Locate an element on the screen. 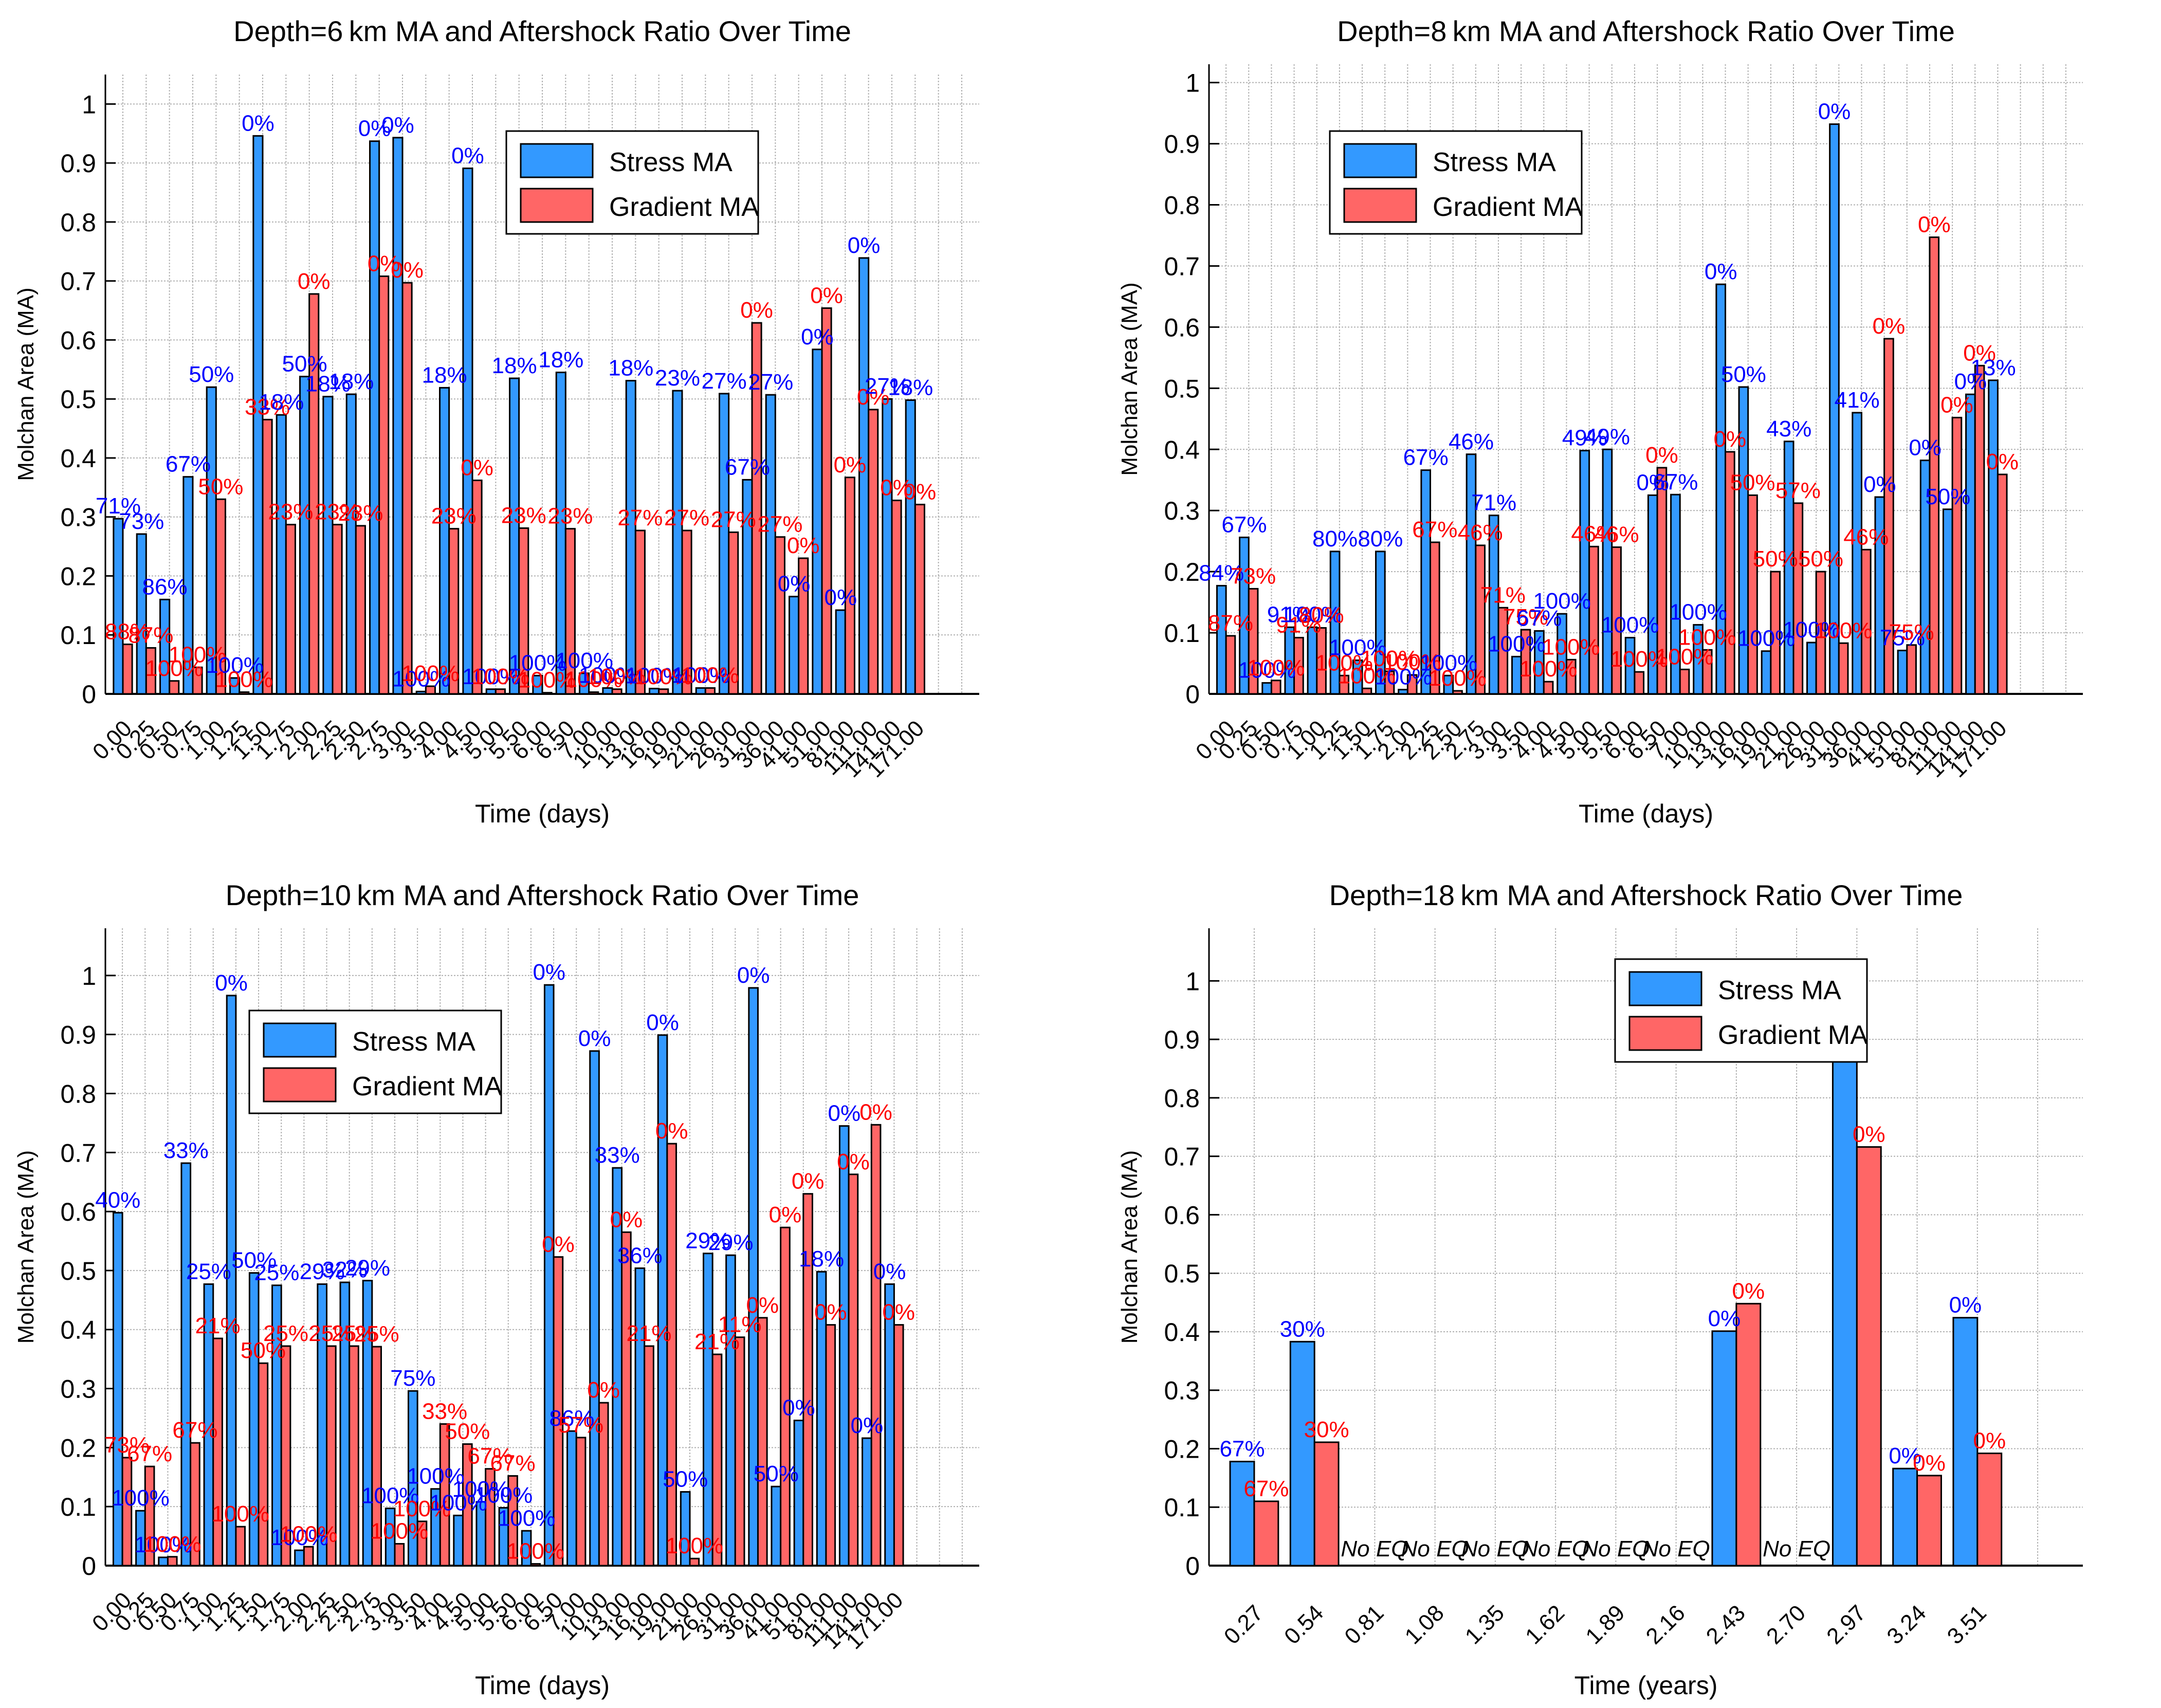  no-eq-label: No EQ is located at coordinates (1616, 1549).